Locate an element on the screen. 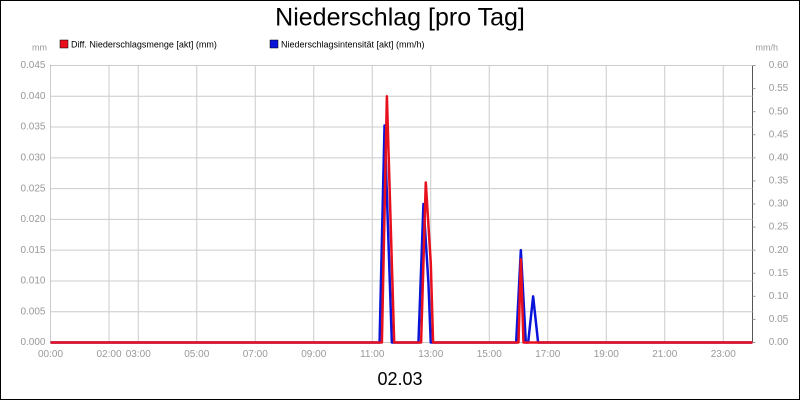  x-tick-label: 23:00 is located at coordinates (723, 354).